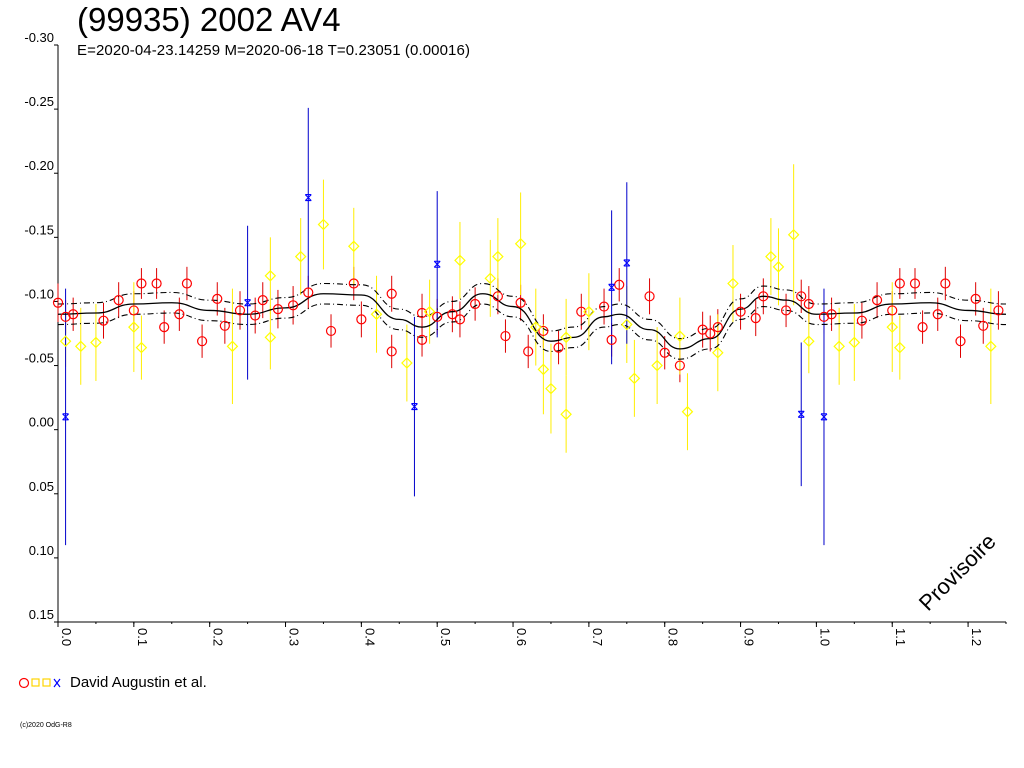  I want to click on y-tick-label: -0.30, so click(39, 37).